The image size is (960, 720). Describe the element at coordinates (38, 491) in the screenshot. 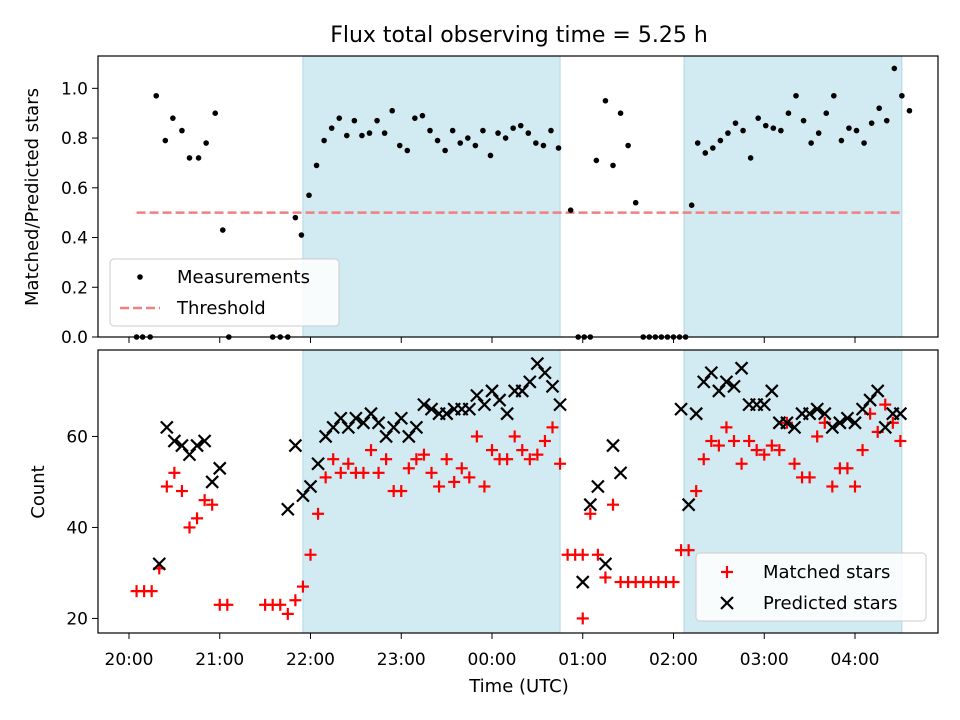

I see `bottom-y-axis-label: Count` at that location.